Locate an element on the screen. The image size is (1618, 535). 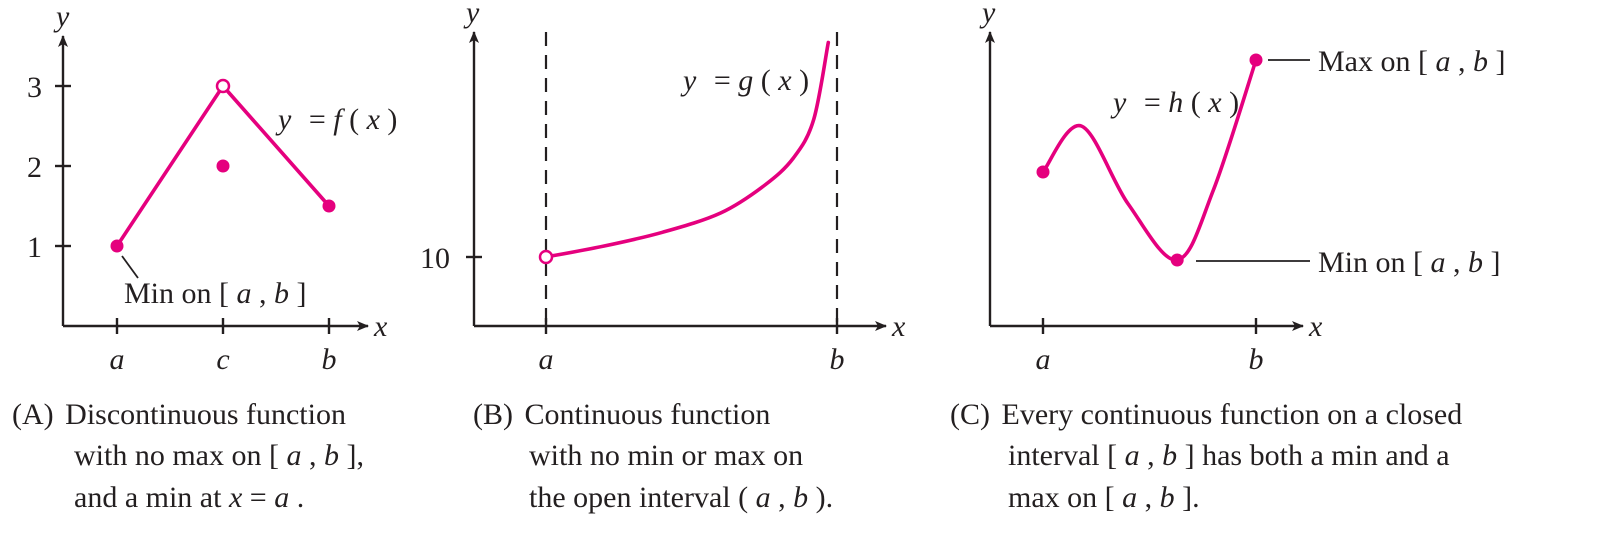
panel-c-series-h is located at coordinates (1149, 160).